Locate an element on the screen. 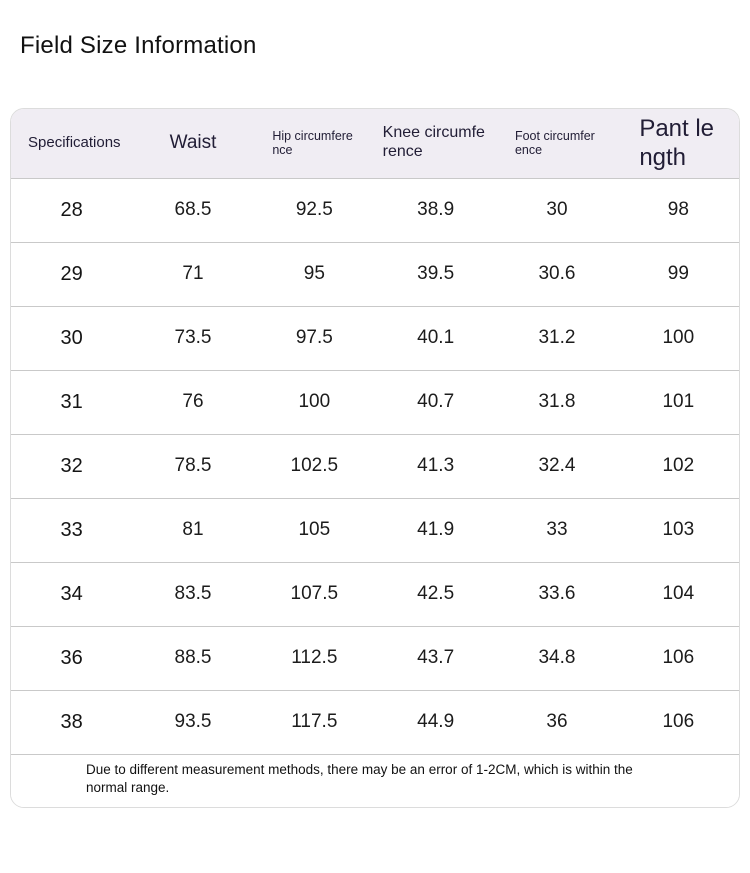  table-row: 34 83.5 107.5 42.5 33.6 104 is located at coordinates (375, 594).